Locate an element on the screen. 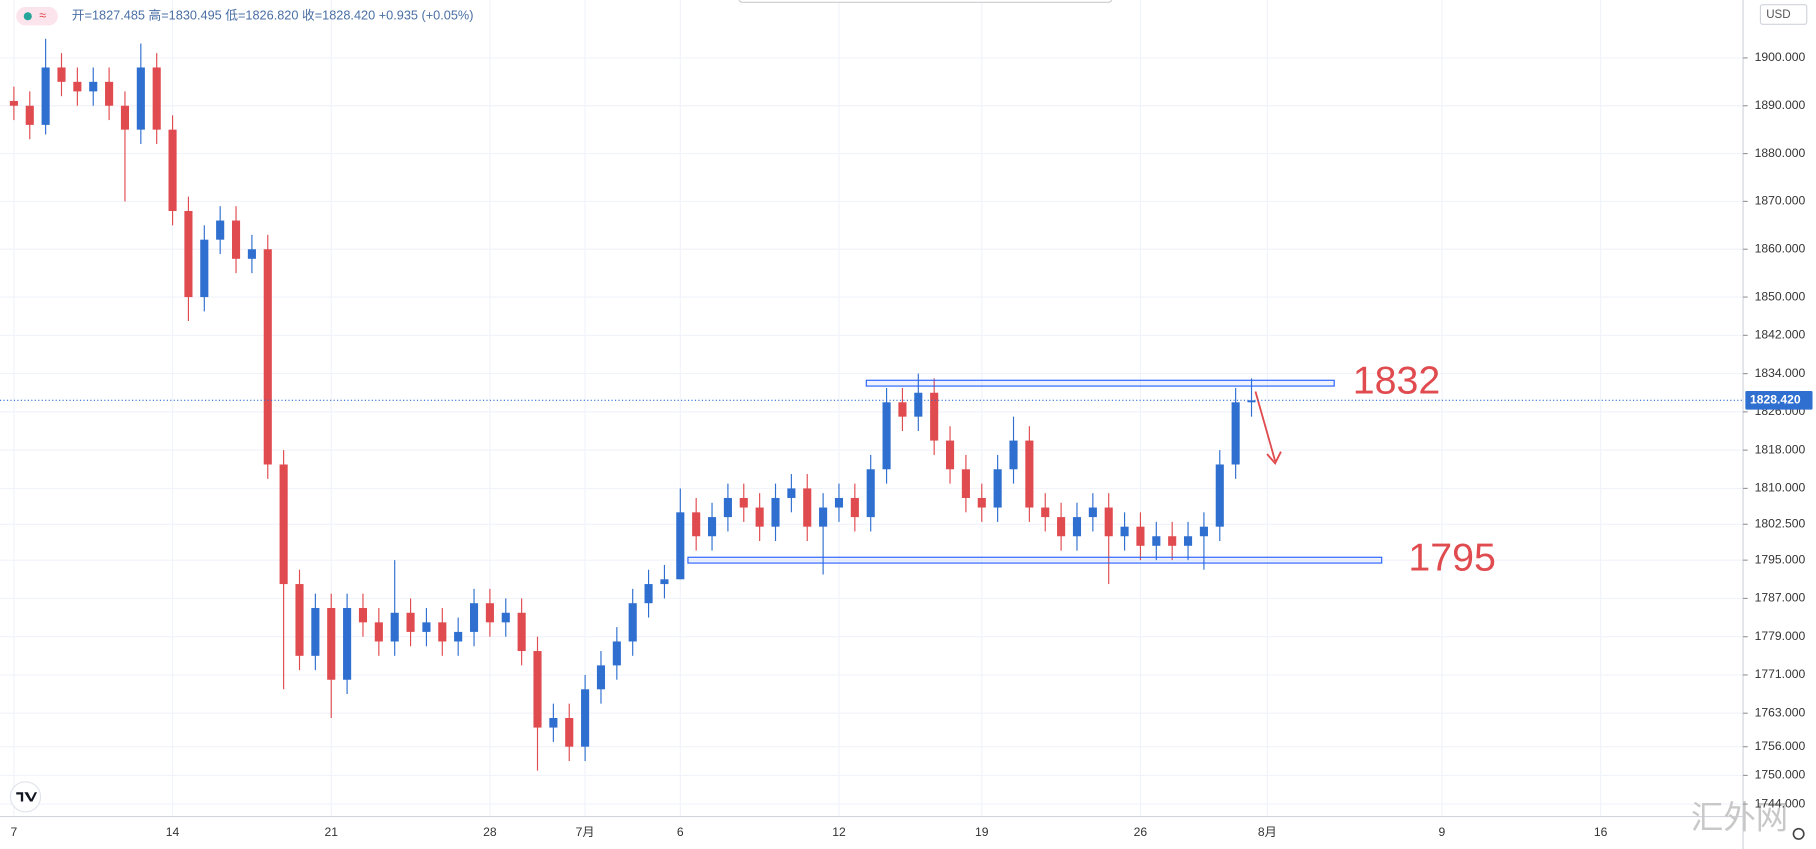 This screenshot has height=849, width=1816. badge-icon: ≈ is located at coordinates (42, 15).